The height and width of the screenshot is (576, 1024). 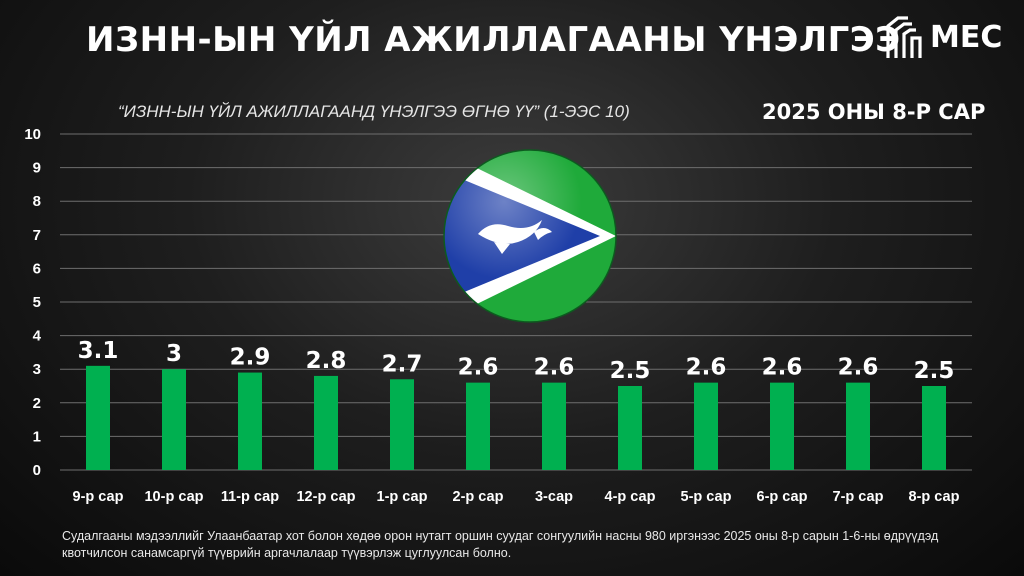 What do you see at coordinates (37, 235) in the screenshot?
I see `y-tick-label: 7` at bounding box center [37, 235].